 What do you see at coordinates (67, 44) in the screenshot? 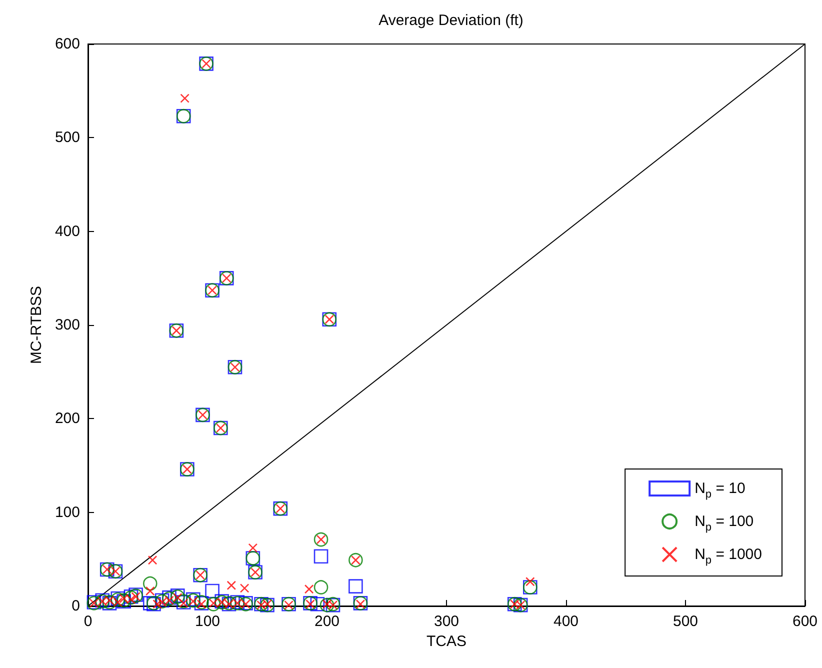
I see `y-tick-label: 600` at bounding box center [67, 44].